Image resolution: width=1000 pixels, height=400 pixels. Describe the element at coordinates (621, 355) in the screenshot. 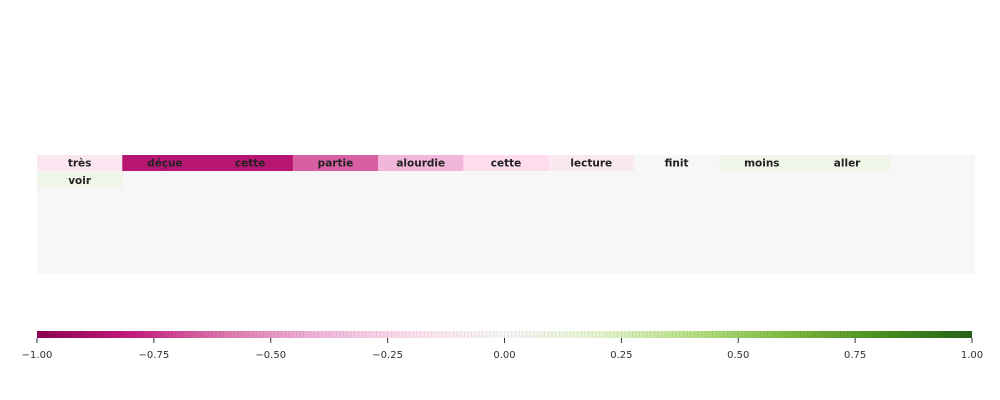

I see `colorbar-tick-label: 0.25` at that location.